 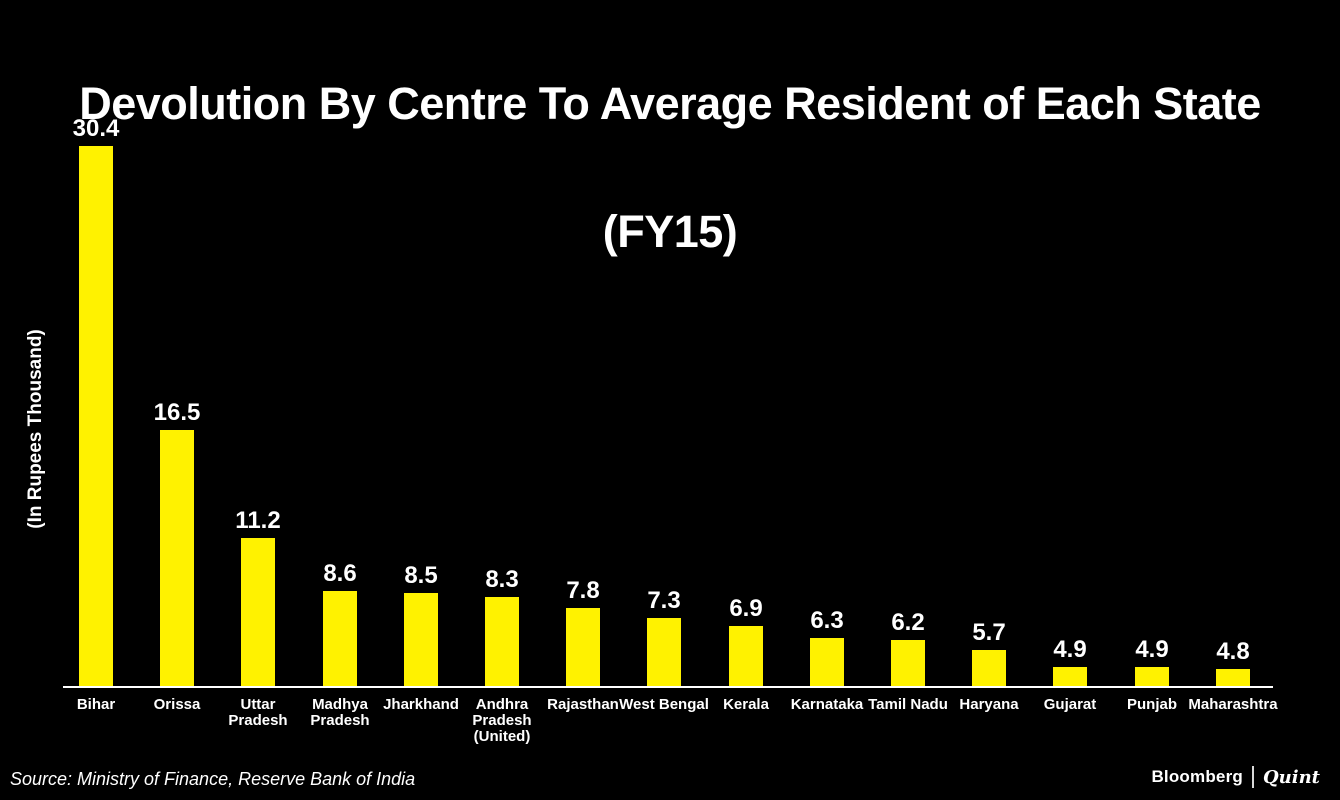 I want to click on value-label-kerala: 6.9, so click(x=746, y=608).